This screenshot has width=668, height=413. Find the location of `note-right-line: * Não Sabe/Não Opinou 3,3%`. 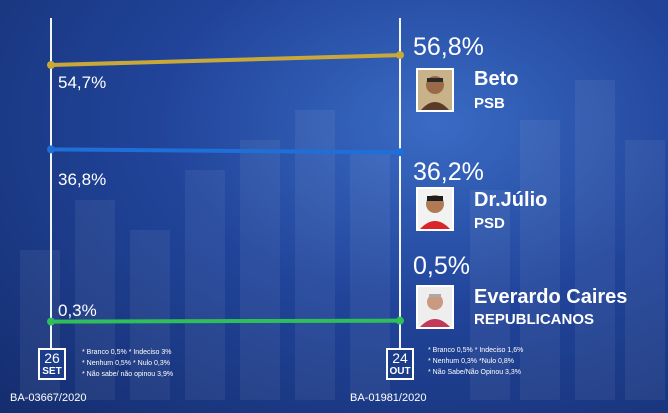

note-right-line: * Não Sabe/Não Opinou 3,3% is located at coordinates (475, 372).